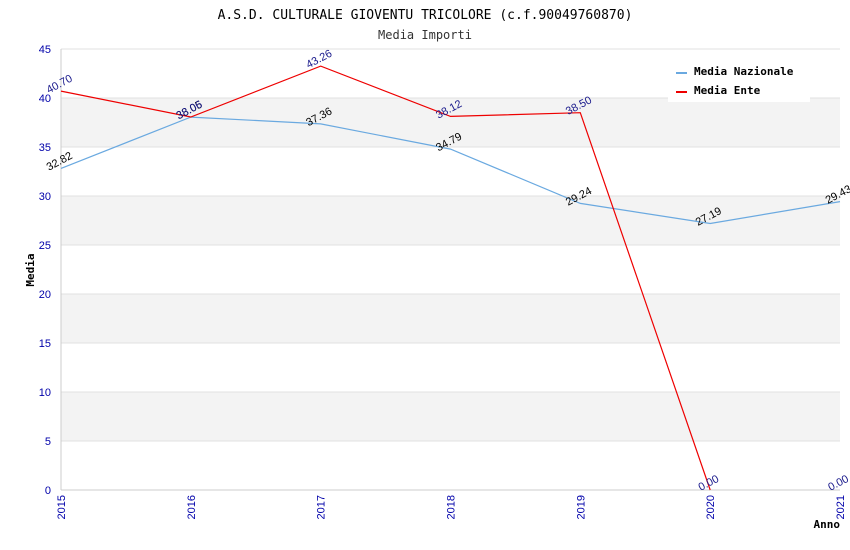  I want to click on y-tick-label: 15, so click(45, 344).